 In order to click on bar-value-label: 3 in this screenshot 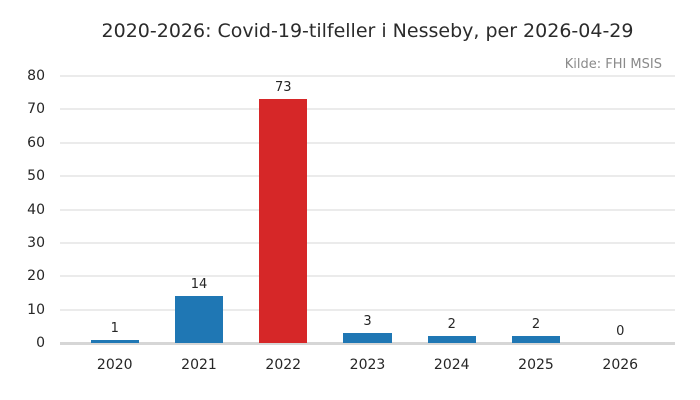, I will do `click(367, 321)`.